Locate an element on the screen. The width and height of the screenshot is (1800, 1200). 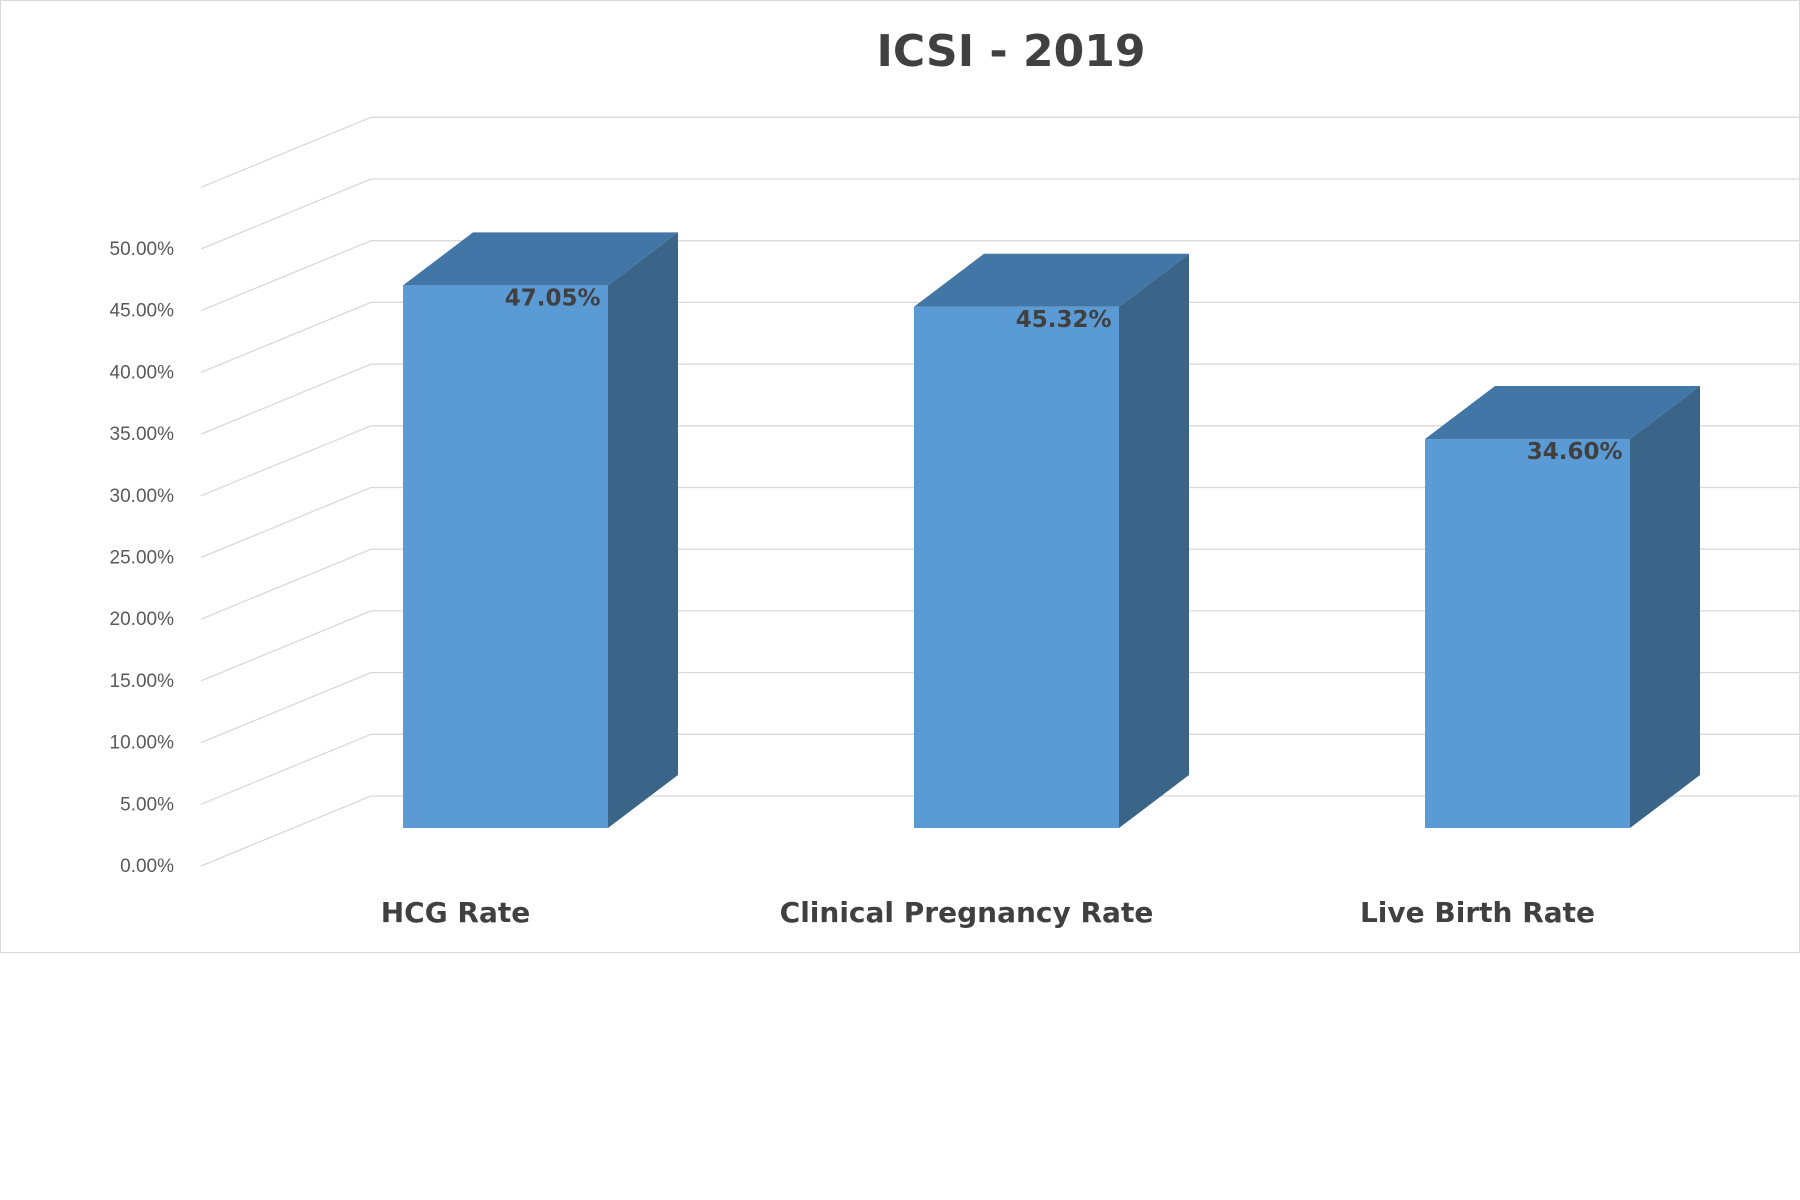
y-tick-label: 10.00% is located at coordinates (142, 743).